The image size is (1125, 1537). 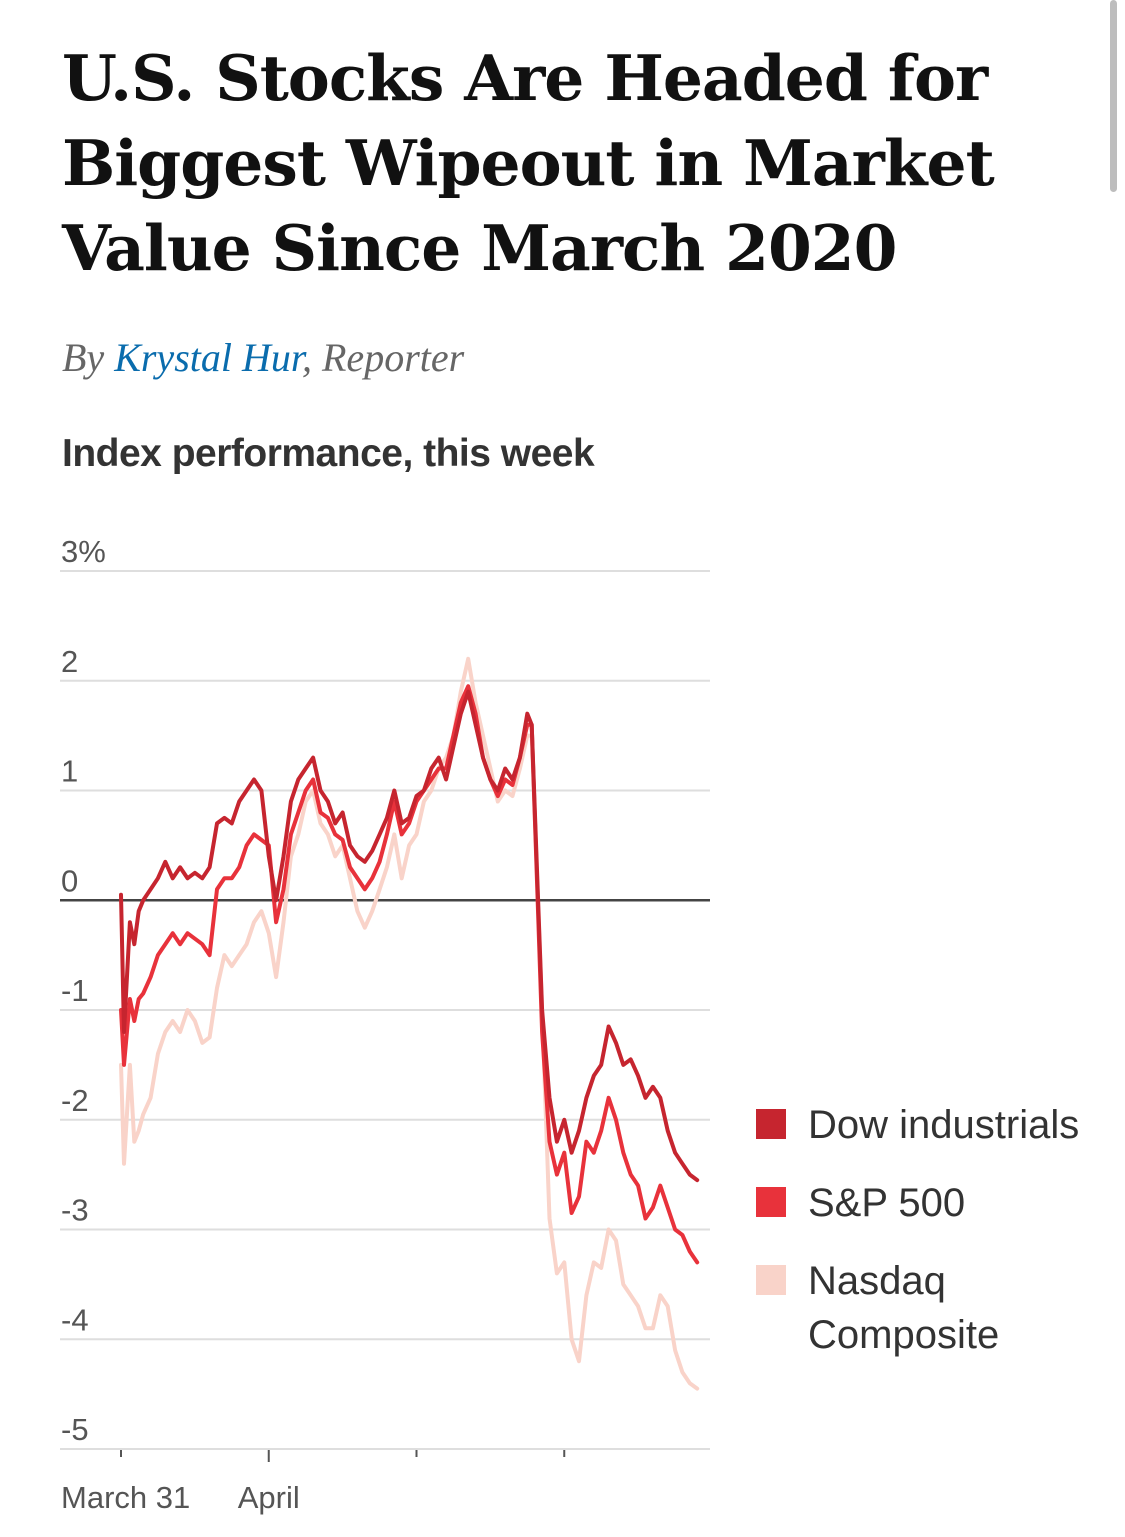 I want to click on y-tick-label: 0, so click(x=69, y=880).